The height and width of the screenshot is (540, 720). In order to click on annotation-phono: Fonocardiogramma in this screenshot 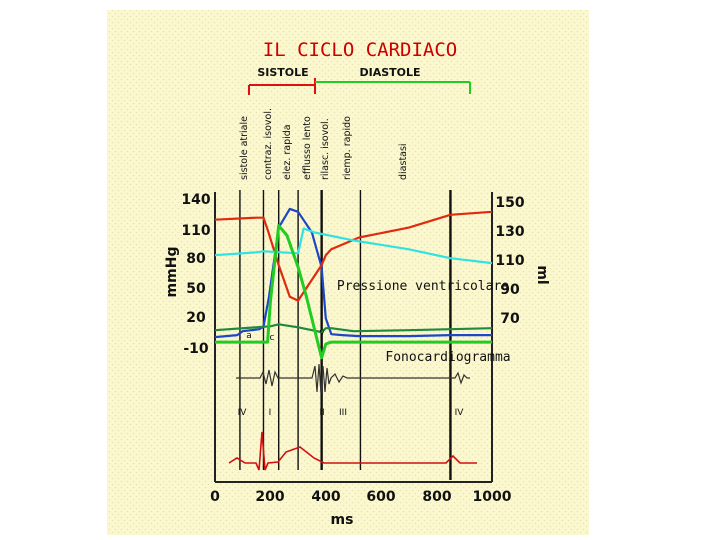, I will do `click(447, 357)`.